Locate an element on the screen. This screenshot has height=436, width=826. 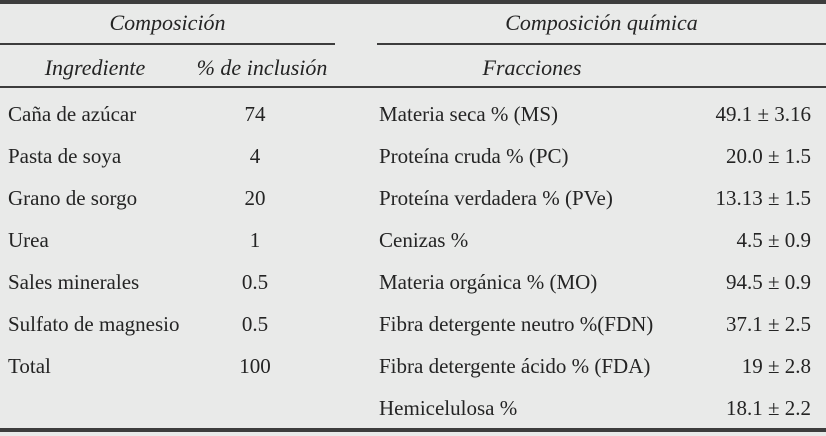
ingredient-label: Pasta de soya is located at coordinates (65, 156).